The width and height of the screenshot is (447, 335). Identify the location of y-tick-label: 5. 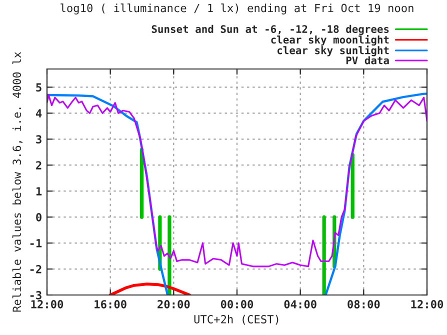
(39, 87).